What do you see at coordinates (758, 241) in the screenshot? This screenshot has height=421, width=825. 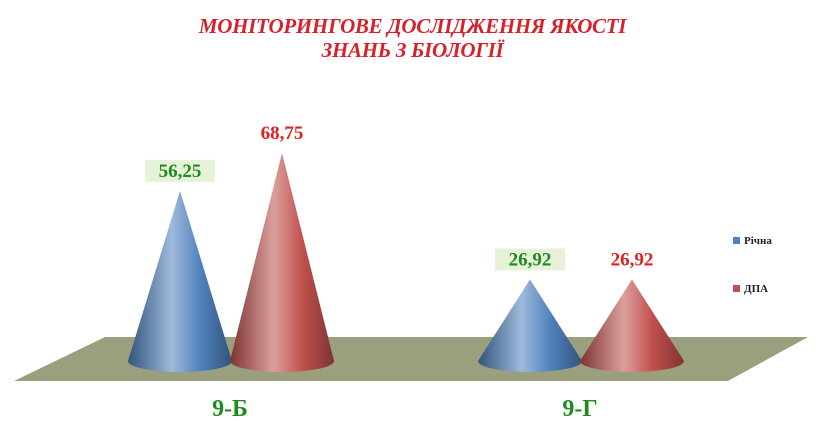 I see `legend-label-Річна: Річна` at bounding box center [758, 241].